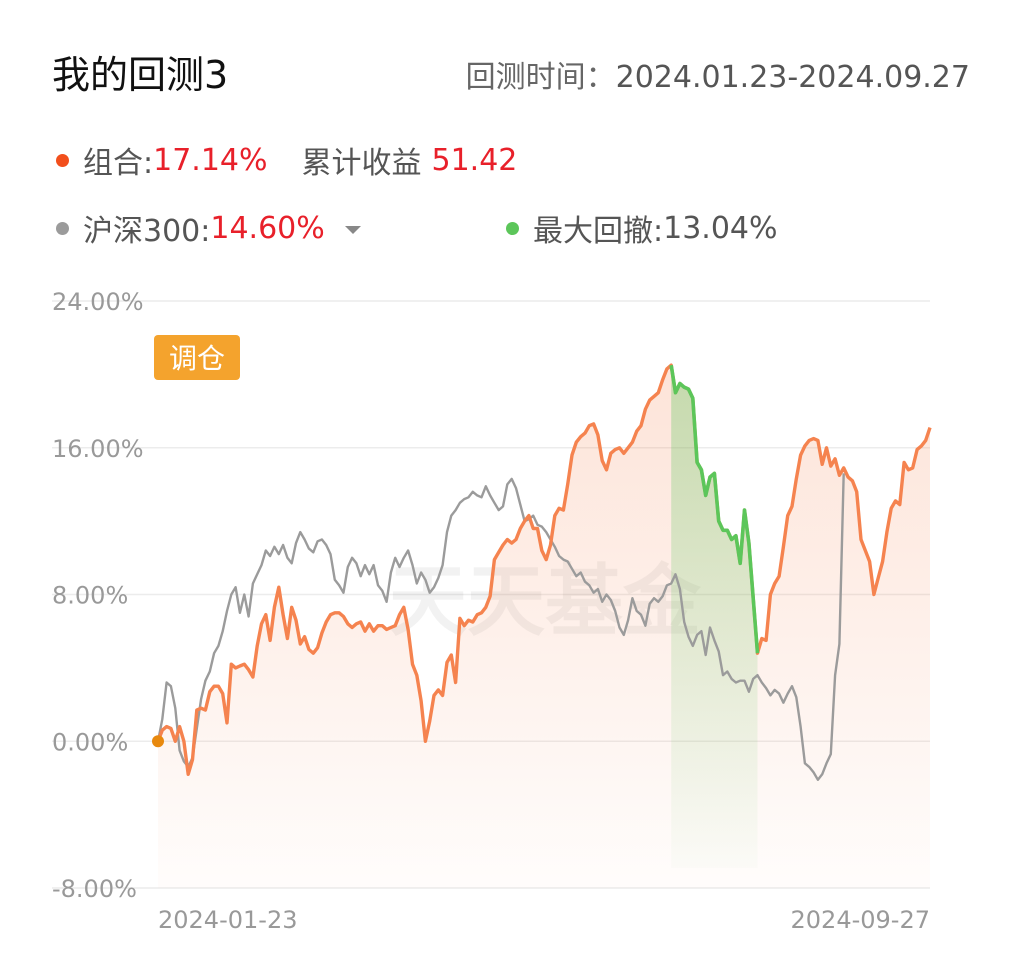  I want to click on y-tick-label: 24.00%, so click(98, 302).